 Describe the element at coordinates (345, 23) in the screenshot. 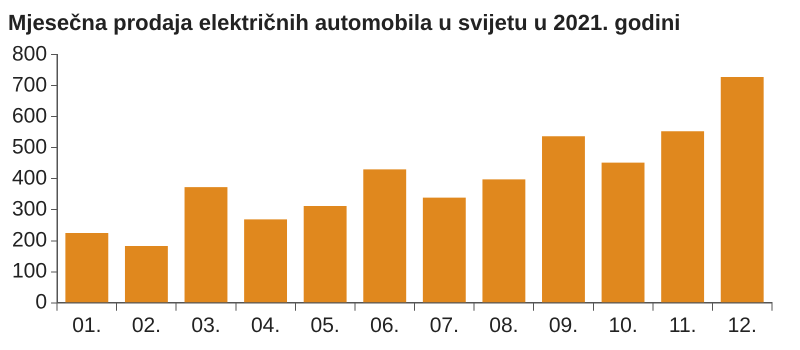

I see `chart-title: Mjesečna prodaja električnih automobila u svijetu u 2021. godini` at that location.